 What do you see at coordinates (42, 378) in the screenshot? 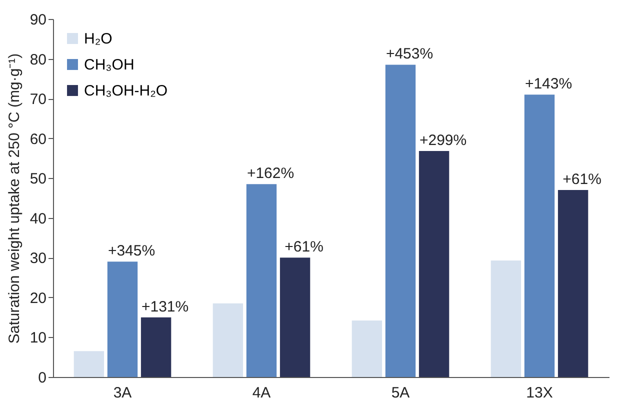
I see `y-tick-label: 0` at bounding box center [42, 378].